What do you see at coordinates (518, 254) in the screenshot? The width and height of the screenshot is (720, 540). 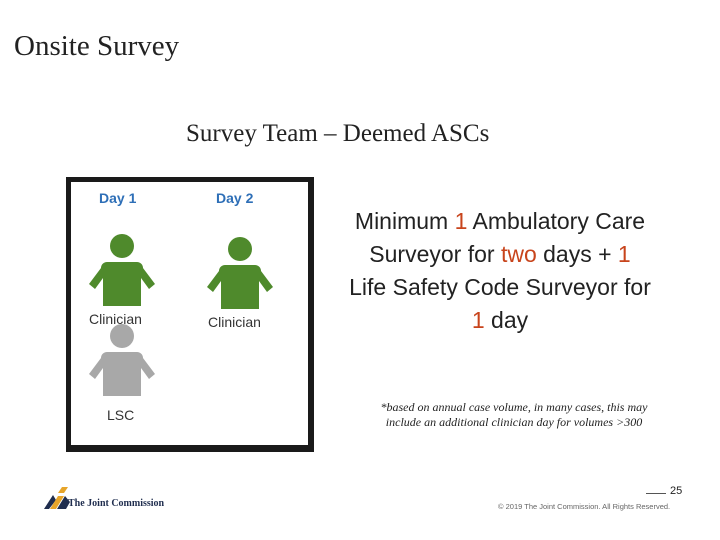 I see `highlight-word: two` at bounding box center [518, 254].